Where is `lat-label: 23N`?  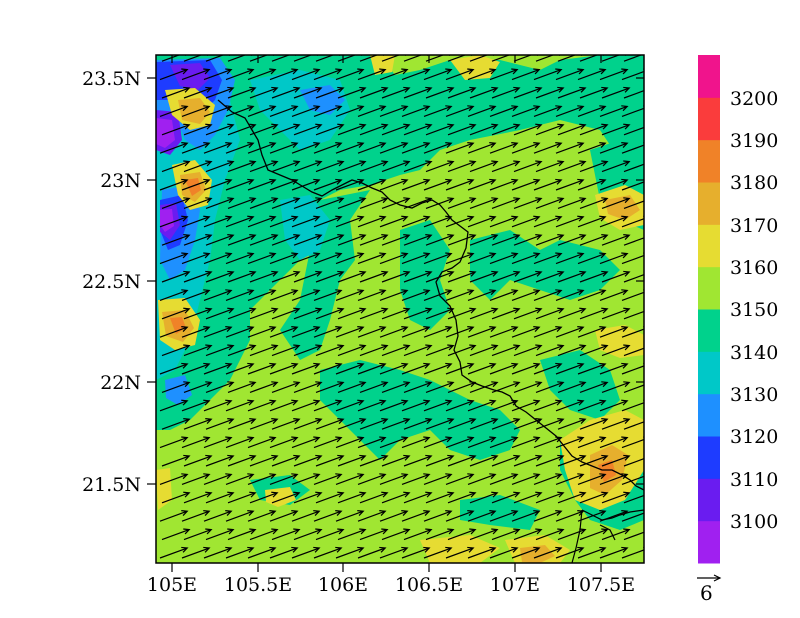
lat-label: 23N is located at coordinates (120, 181).